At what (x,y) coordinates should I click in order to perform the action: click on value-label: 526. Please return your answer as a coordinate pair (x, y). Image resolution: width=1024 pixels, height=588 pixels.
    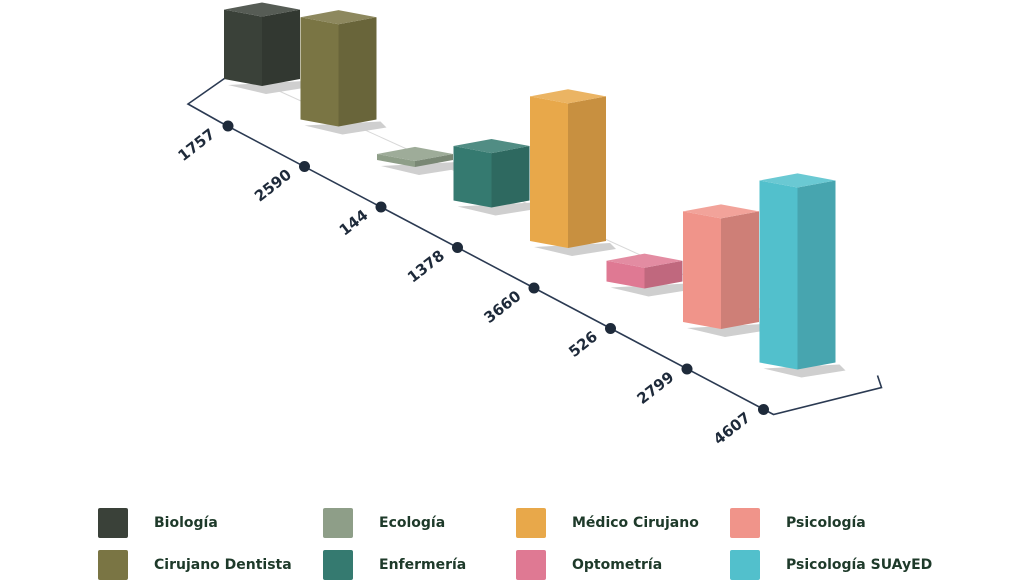
    Looking at the image, I should click on (583, 343).